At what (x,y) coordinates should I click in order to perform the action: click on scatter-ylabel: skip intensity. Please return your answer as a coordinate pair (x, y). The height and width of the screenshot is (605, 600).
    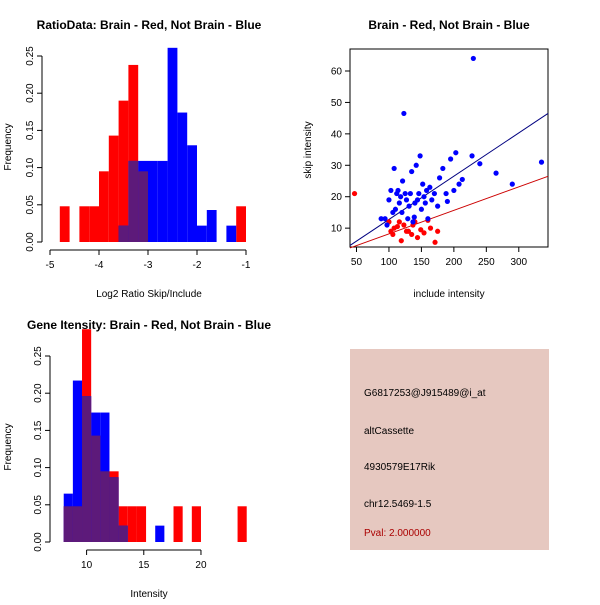
    Looking at the image, I should click on (308, 149).